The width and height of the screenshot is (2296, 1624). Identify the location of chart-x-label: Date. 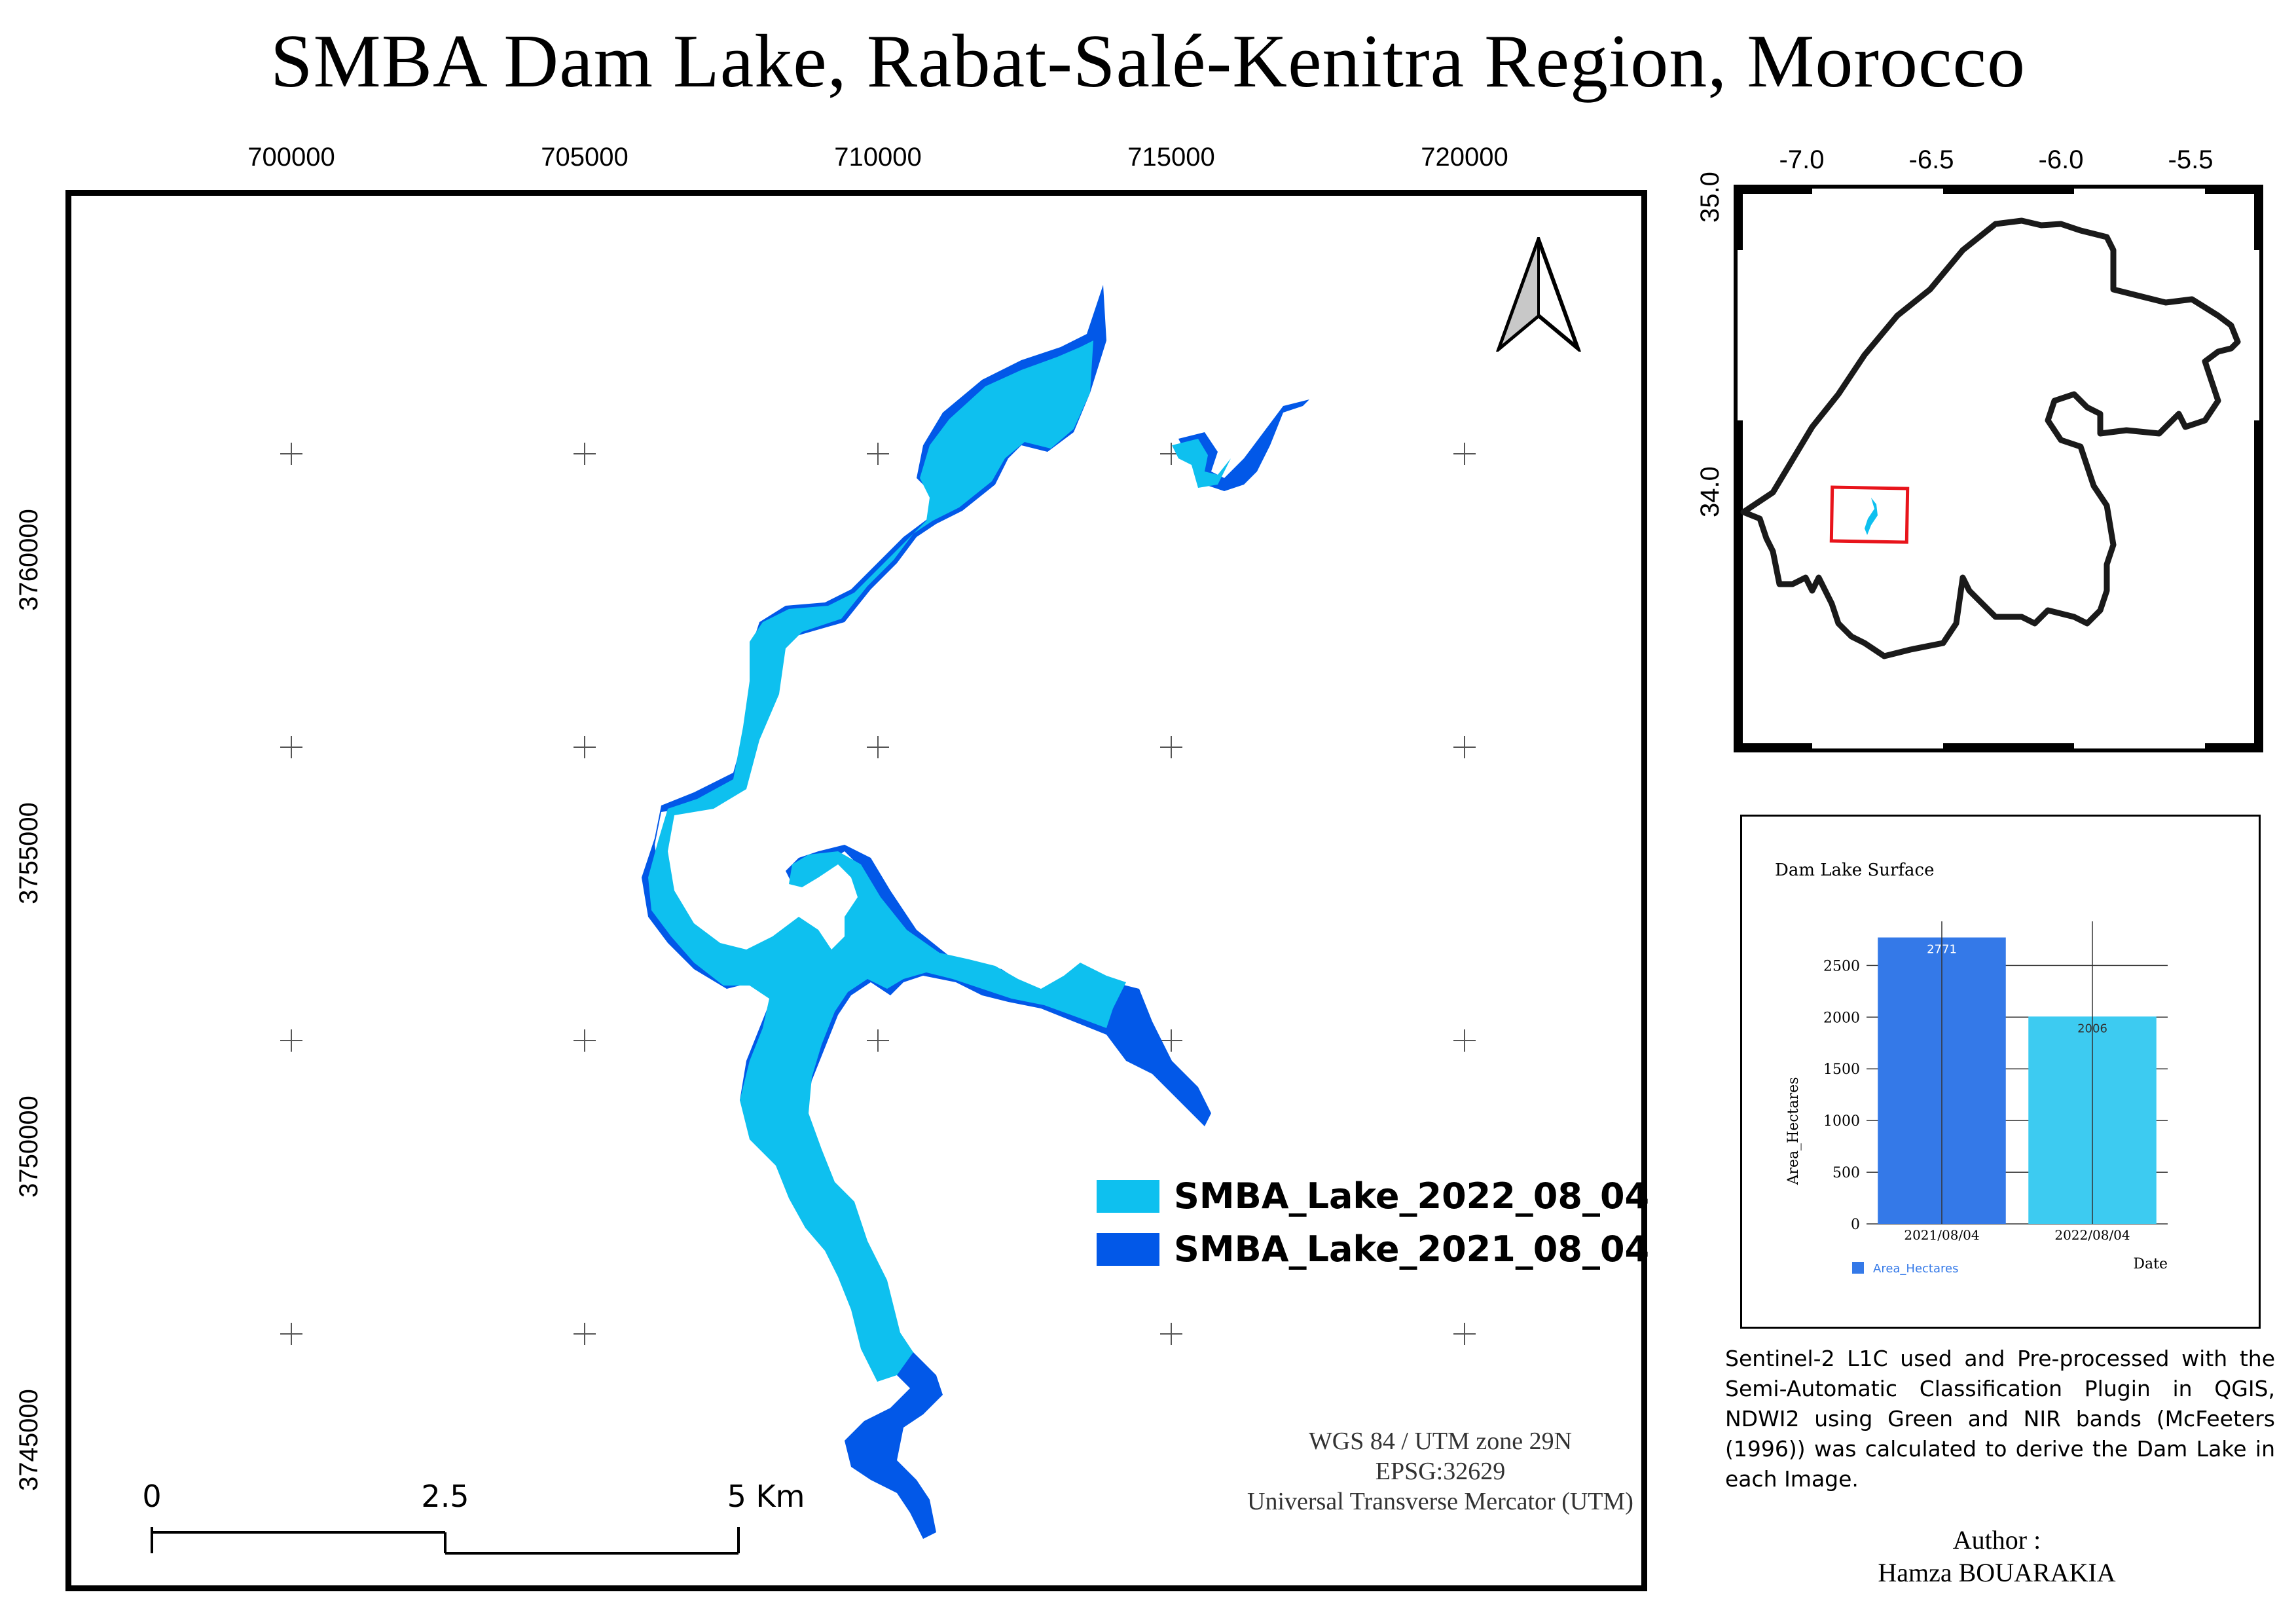
(2150, 1264).